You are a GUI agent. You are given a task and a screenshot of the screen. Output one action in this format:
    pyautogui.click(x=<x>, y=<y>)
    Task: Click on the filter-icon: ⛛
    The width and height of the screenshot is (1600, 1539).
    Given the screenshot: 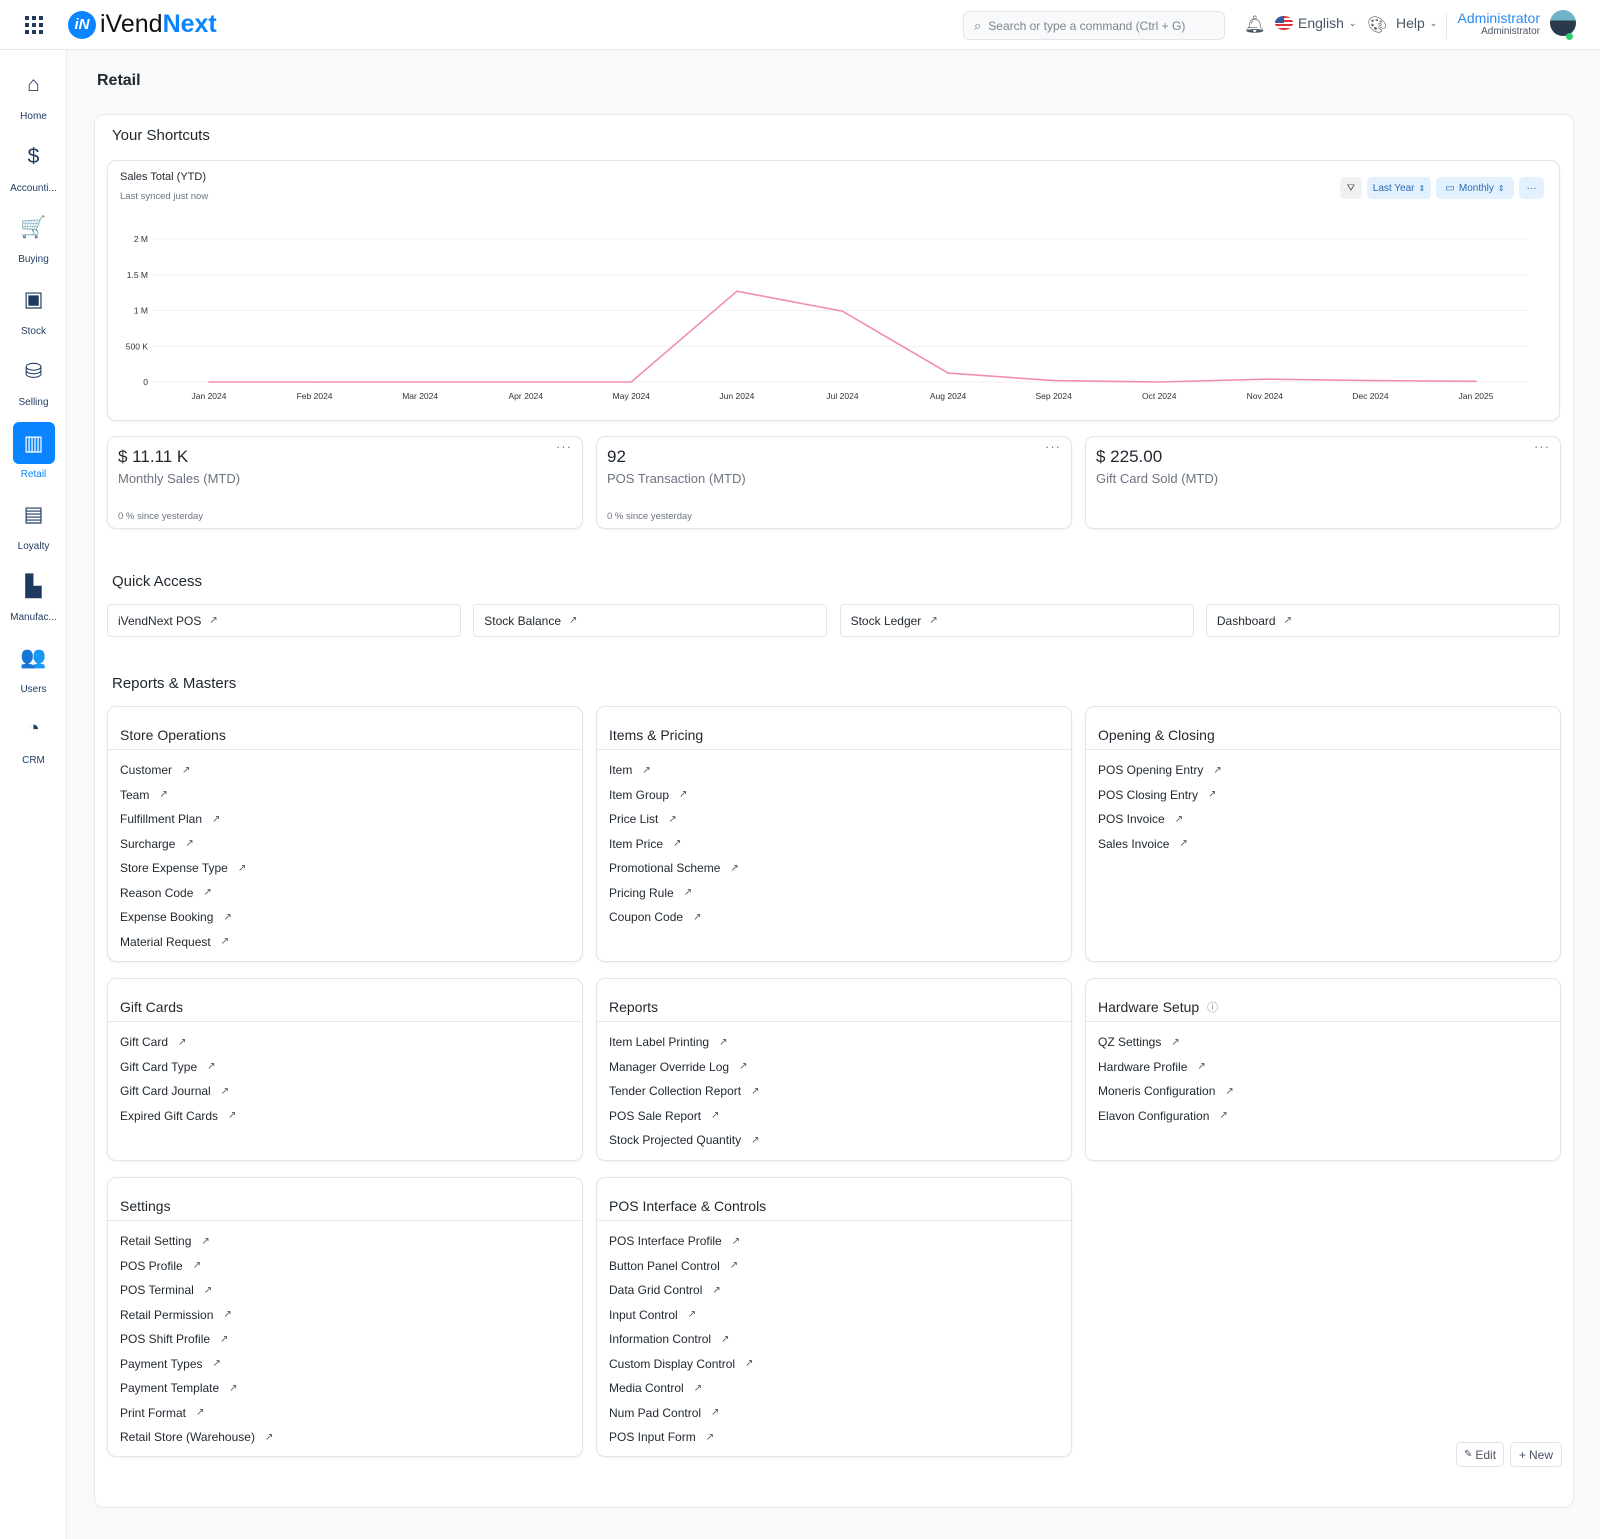 What is the action you would take?
    pyautogui.click(x=1351, y=188)
    